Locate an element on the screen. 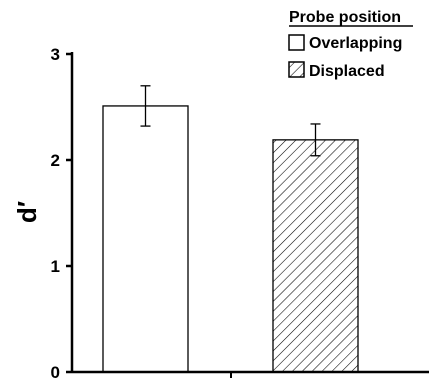 Image resolution: width=429 pixels, height=381 pixels. bar-overlapping is located at coordinates (145, 239).